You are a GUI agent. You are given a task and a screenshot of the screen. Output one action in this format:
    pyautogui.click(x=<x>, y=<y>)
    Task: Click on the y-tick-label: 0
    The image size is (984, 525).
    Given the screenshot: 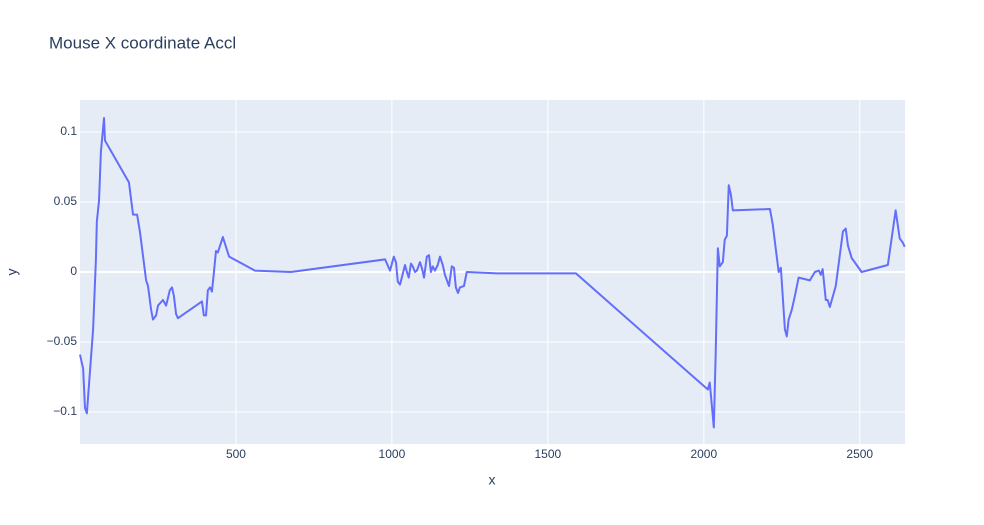 What is the action you would take?
    pyautogui.click(x=73, y=271)
    